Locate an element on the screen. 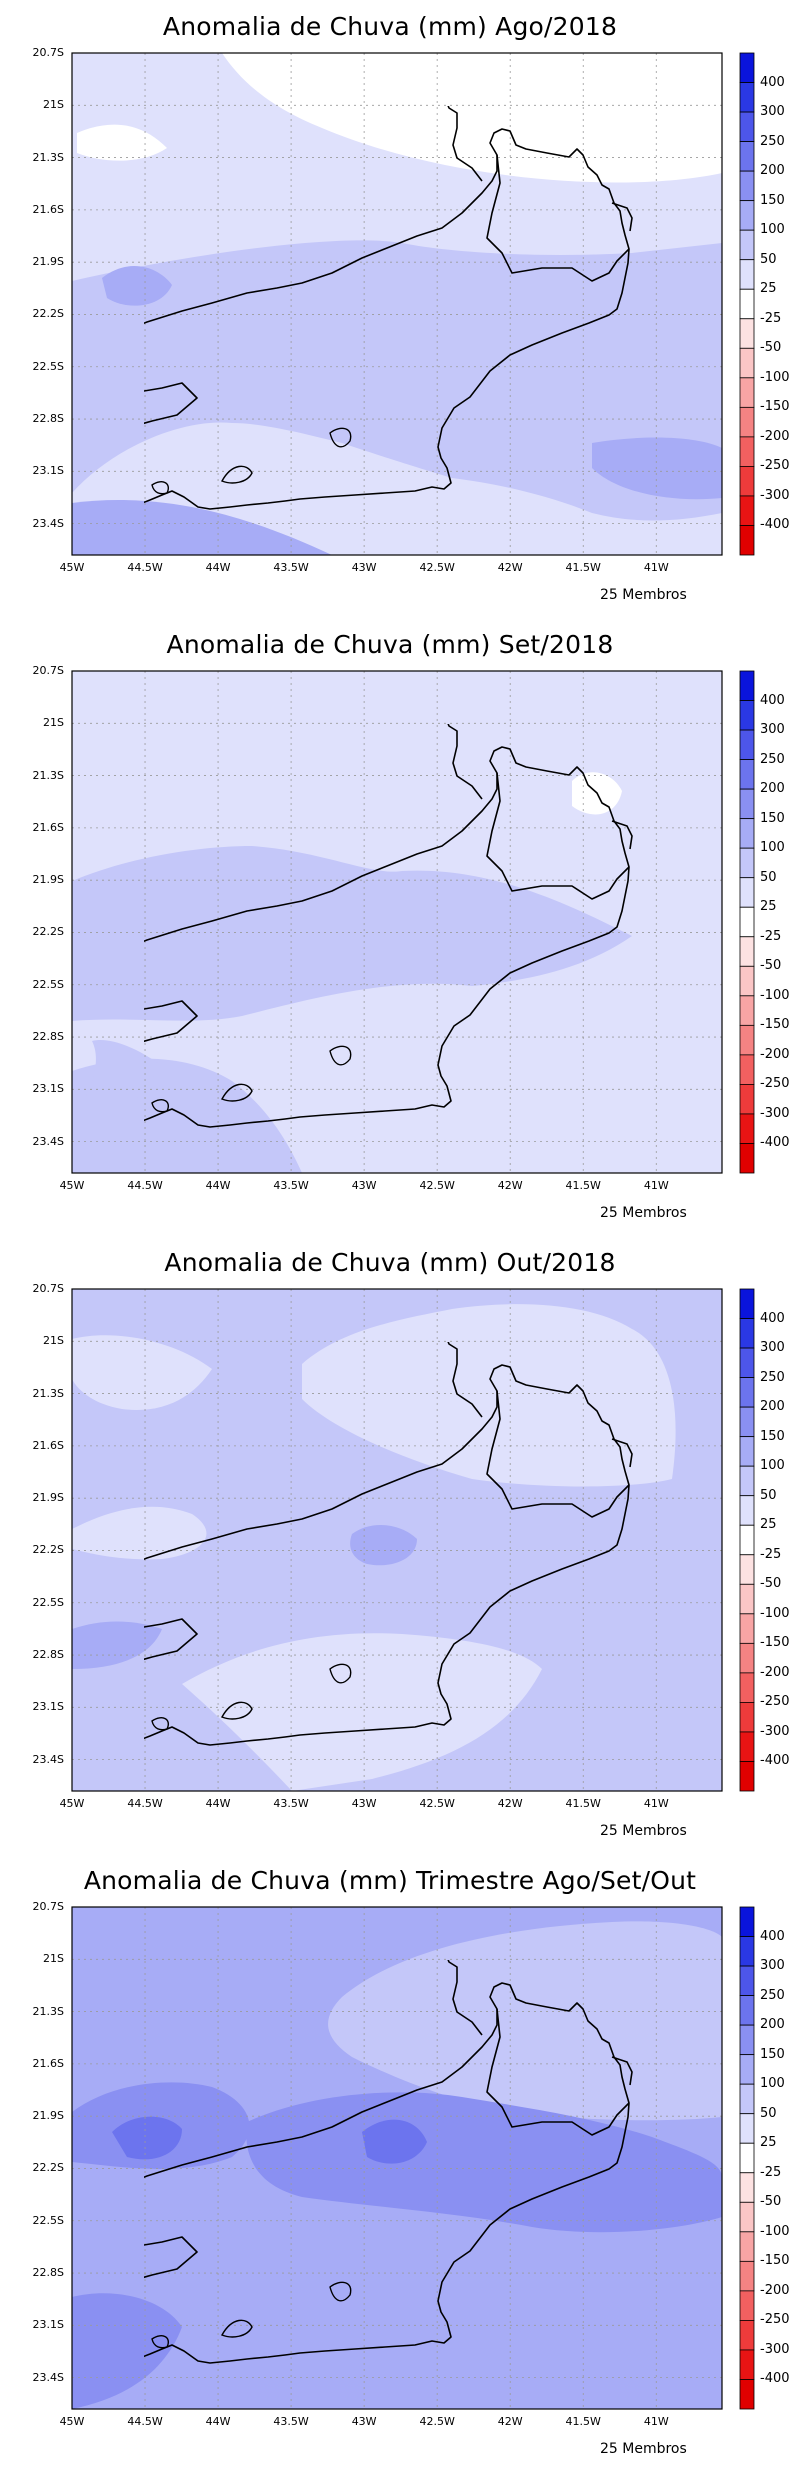  lat-tick-label: 23.4S is located at coordinates (48, 1759).